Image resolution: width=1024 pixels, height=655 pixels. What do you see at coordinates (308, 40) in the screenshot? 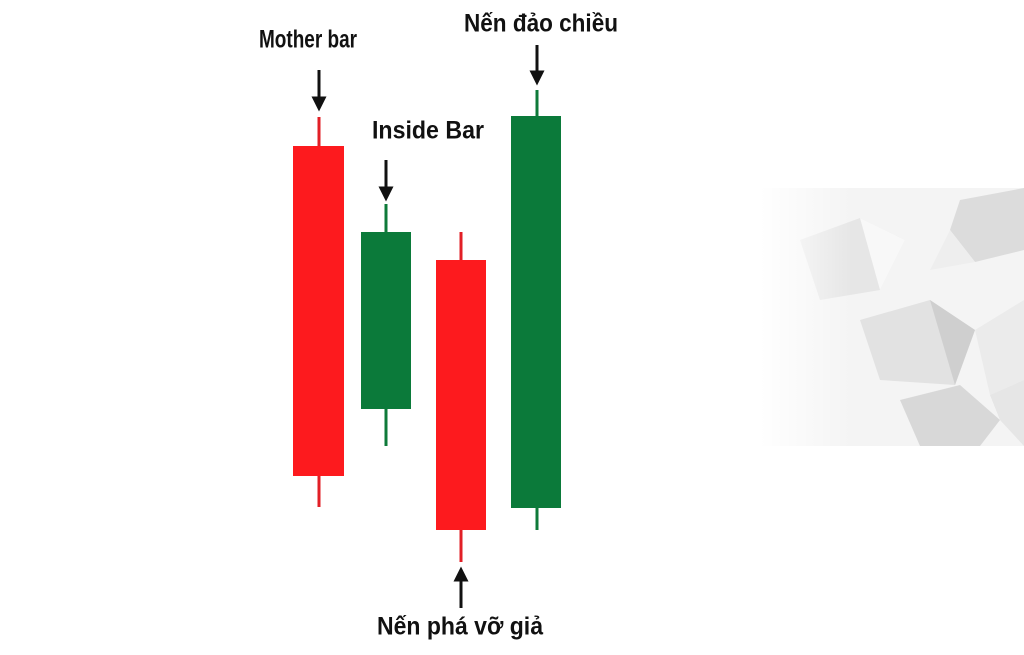
I see `annotation: Mother bar` at bounding box center [308, 40].